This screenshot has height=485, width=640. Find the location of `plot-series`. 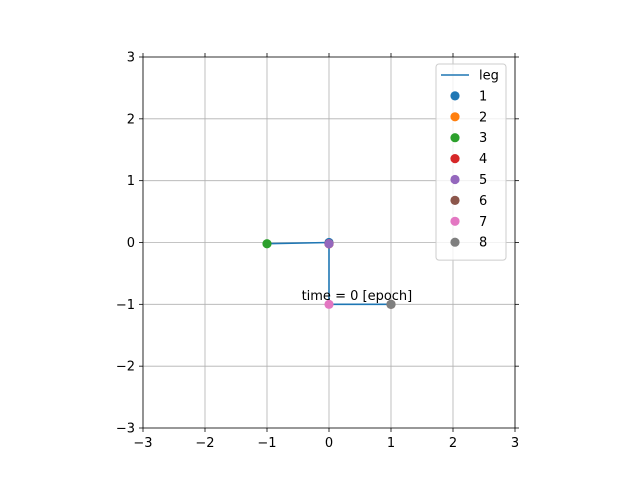

plot-series is located at coordinates (329, 273).